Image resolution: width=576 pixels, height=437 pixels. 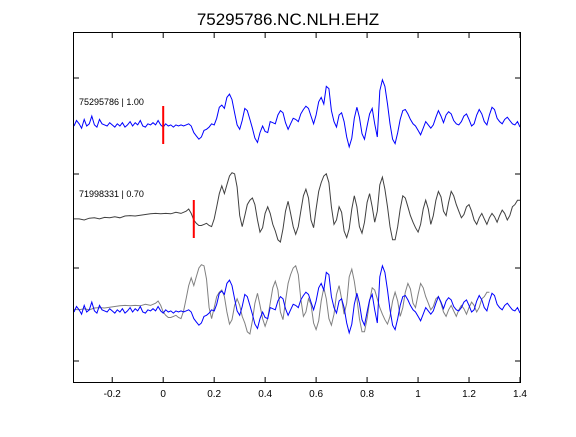 I want to click on trace-label-1: 75295786 | 1.00, so click(x=111, y=102).